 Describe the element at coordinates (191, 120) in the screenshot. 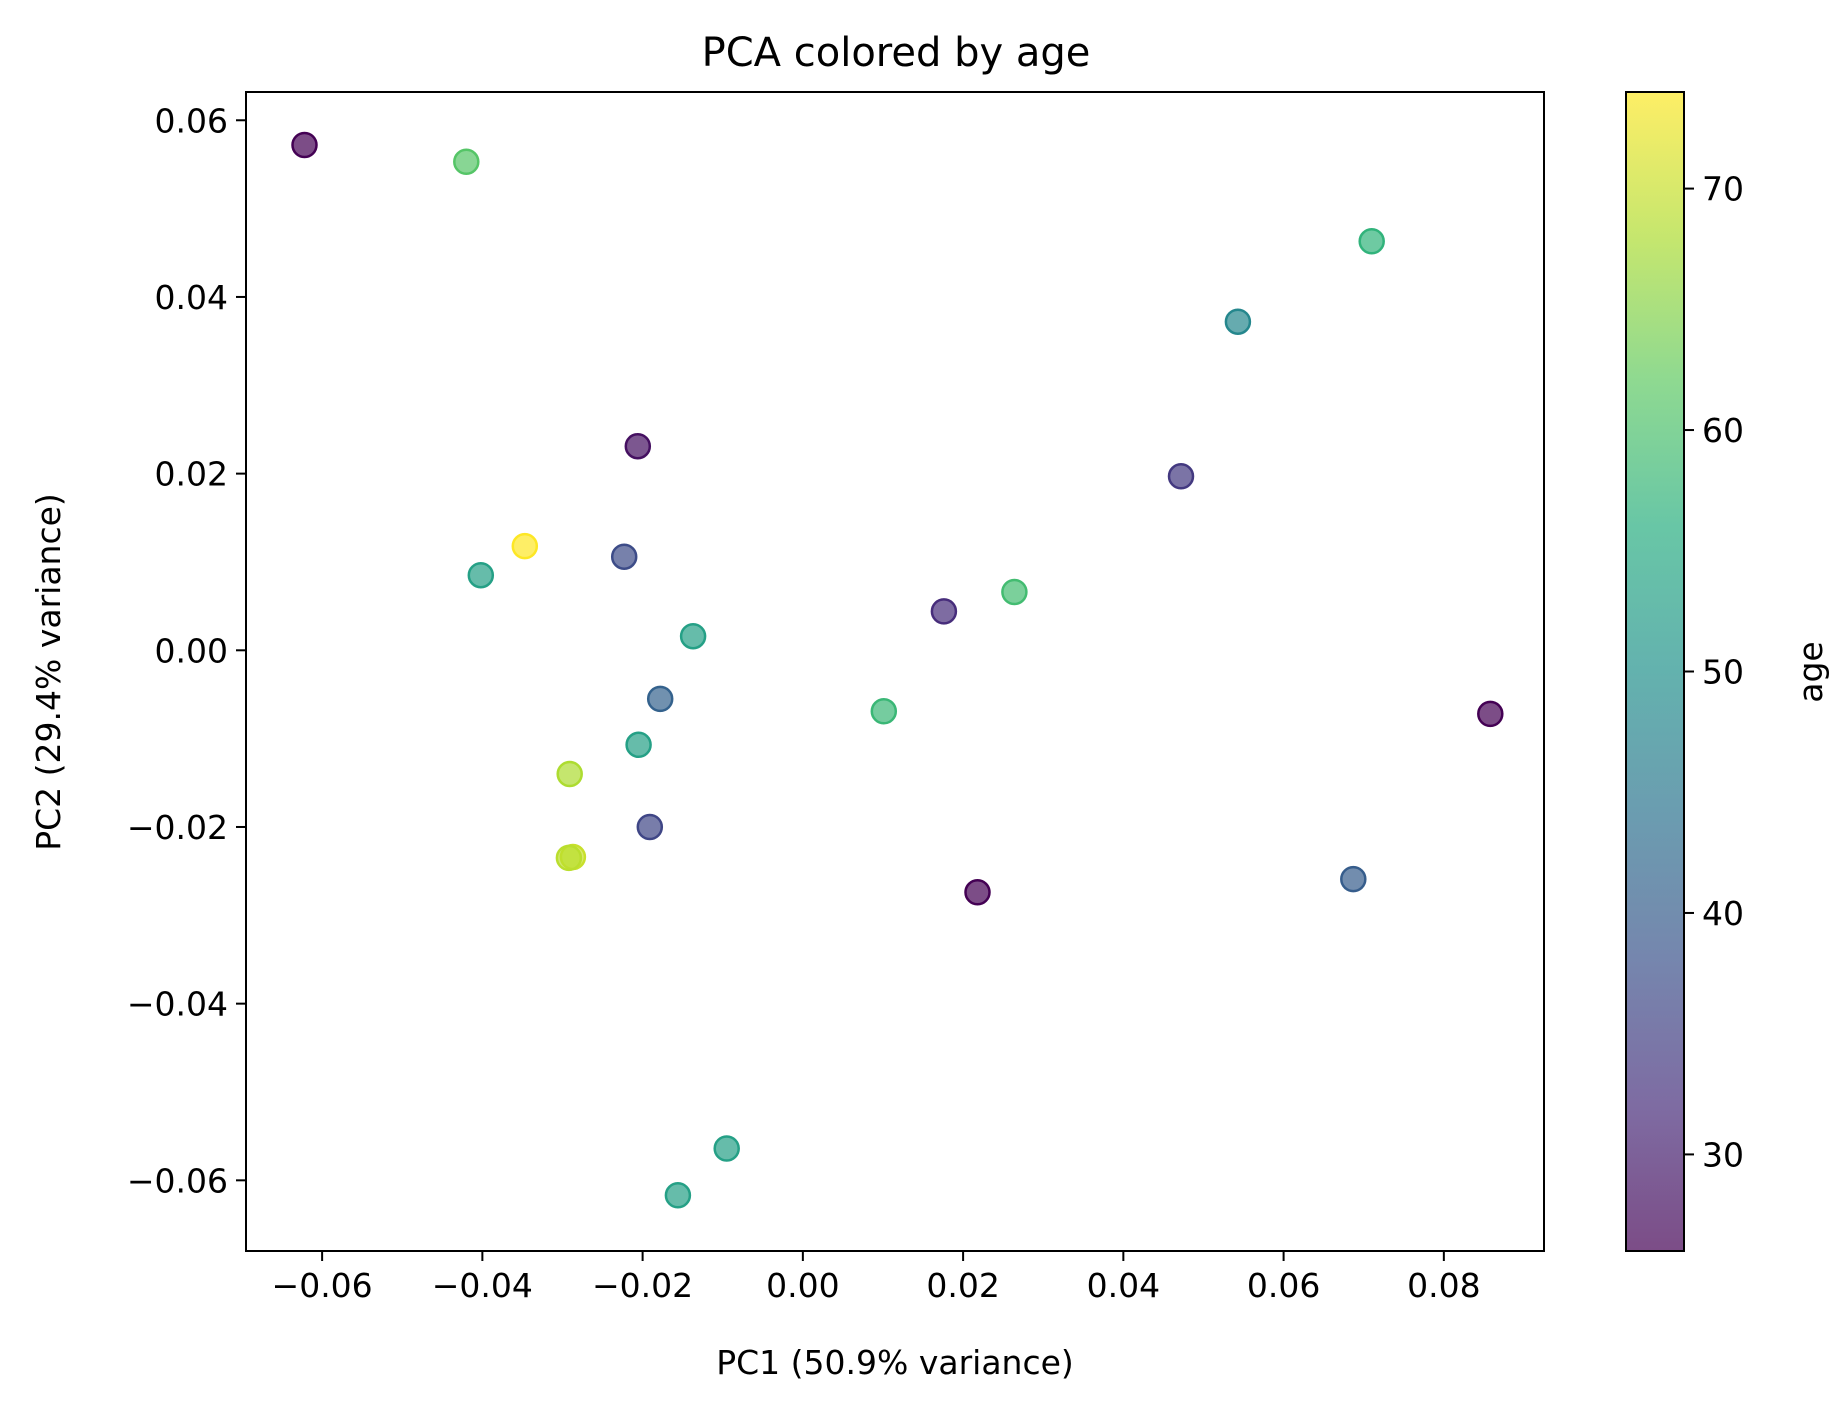

I see `y-tick-label: 0.06` at that location.